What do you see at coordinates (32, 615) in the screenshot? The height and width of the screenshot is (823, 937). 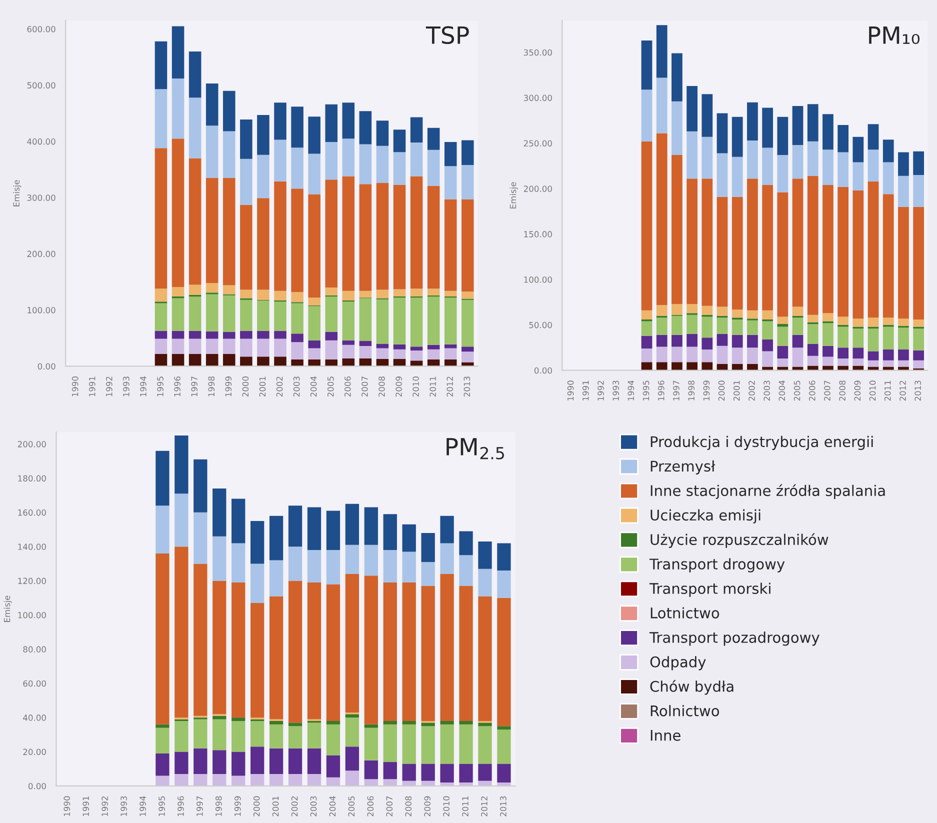 I see `y-tick-label: 100.00` at bounding box center [32, 615].